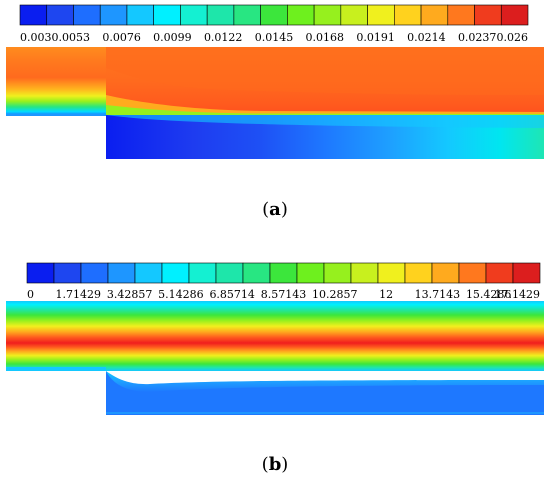 Image resolution: width=550 pixels, height=481 pixels. What do you see at coordinates (130, 294) in the screenshot?
I see `colorbar-tick-label: 3.42857` at bounding box center [130, 294].